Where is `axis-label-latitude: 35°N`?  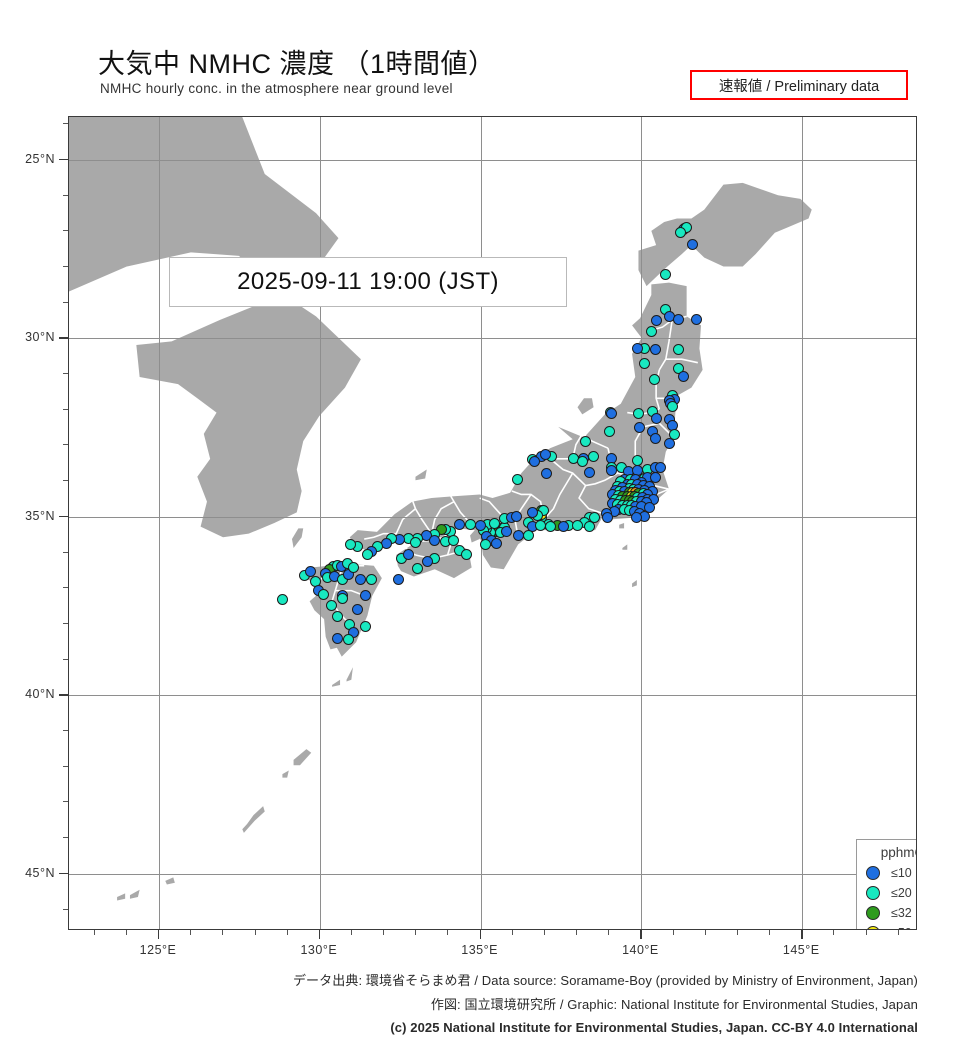
axis-label-latitude: 35°N is located at coordinates (40, 515).